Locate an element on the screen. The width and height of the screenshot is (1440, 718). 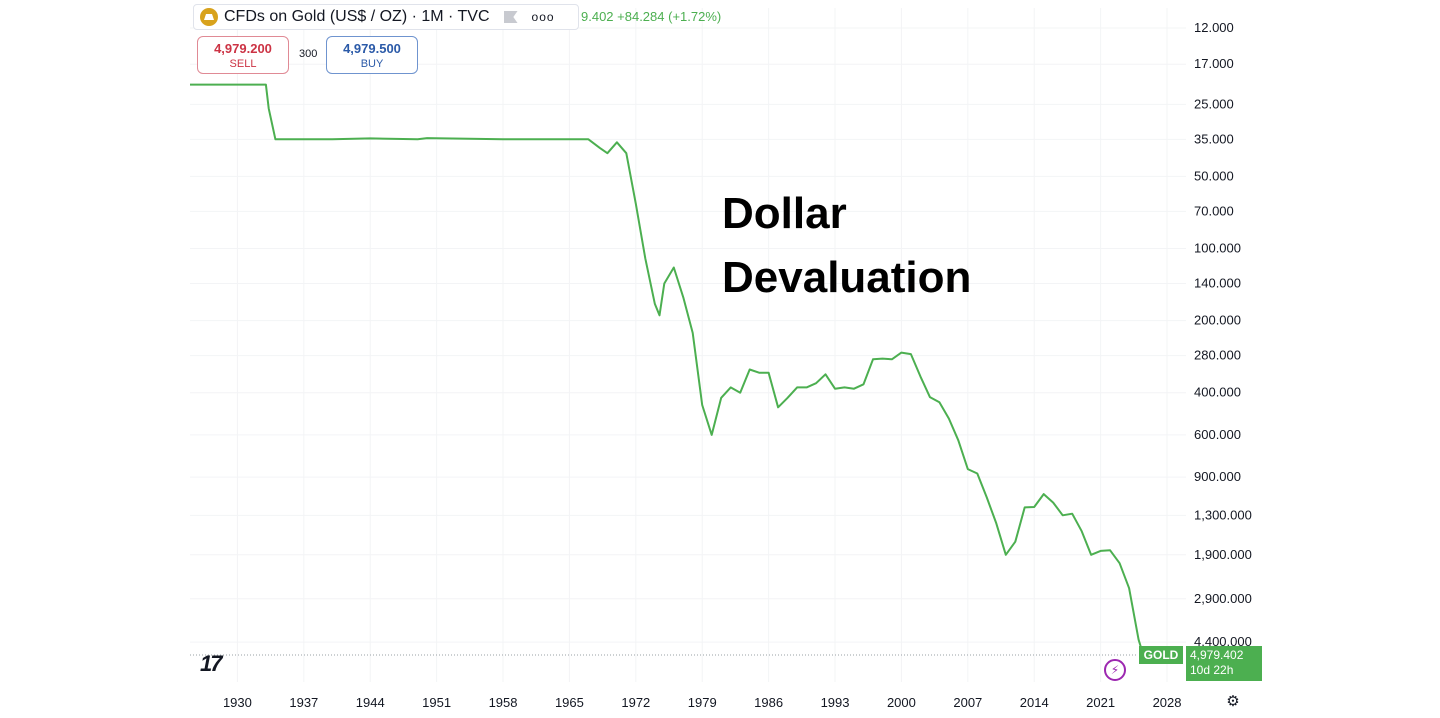
sell-button: 4,979.200 SELL is located at coordinates (243, 55).